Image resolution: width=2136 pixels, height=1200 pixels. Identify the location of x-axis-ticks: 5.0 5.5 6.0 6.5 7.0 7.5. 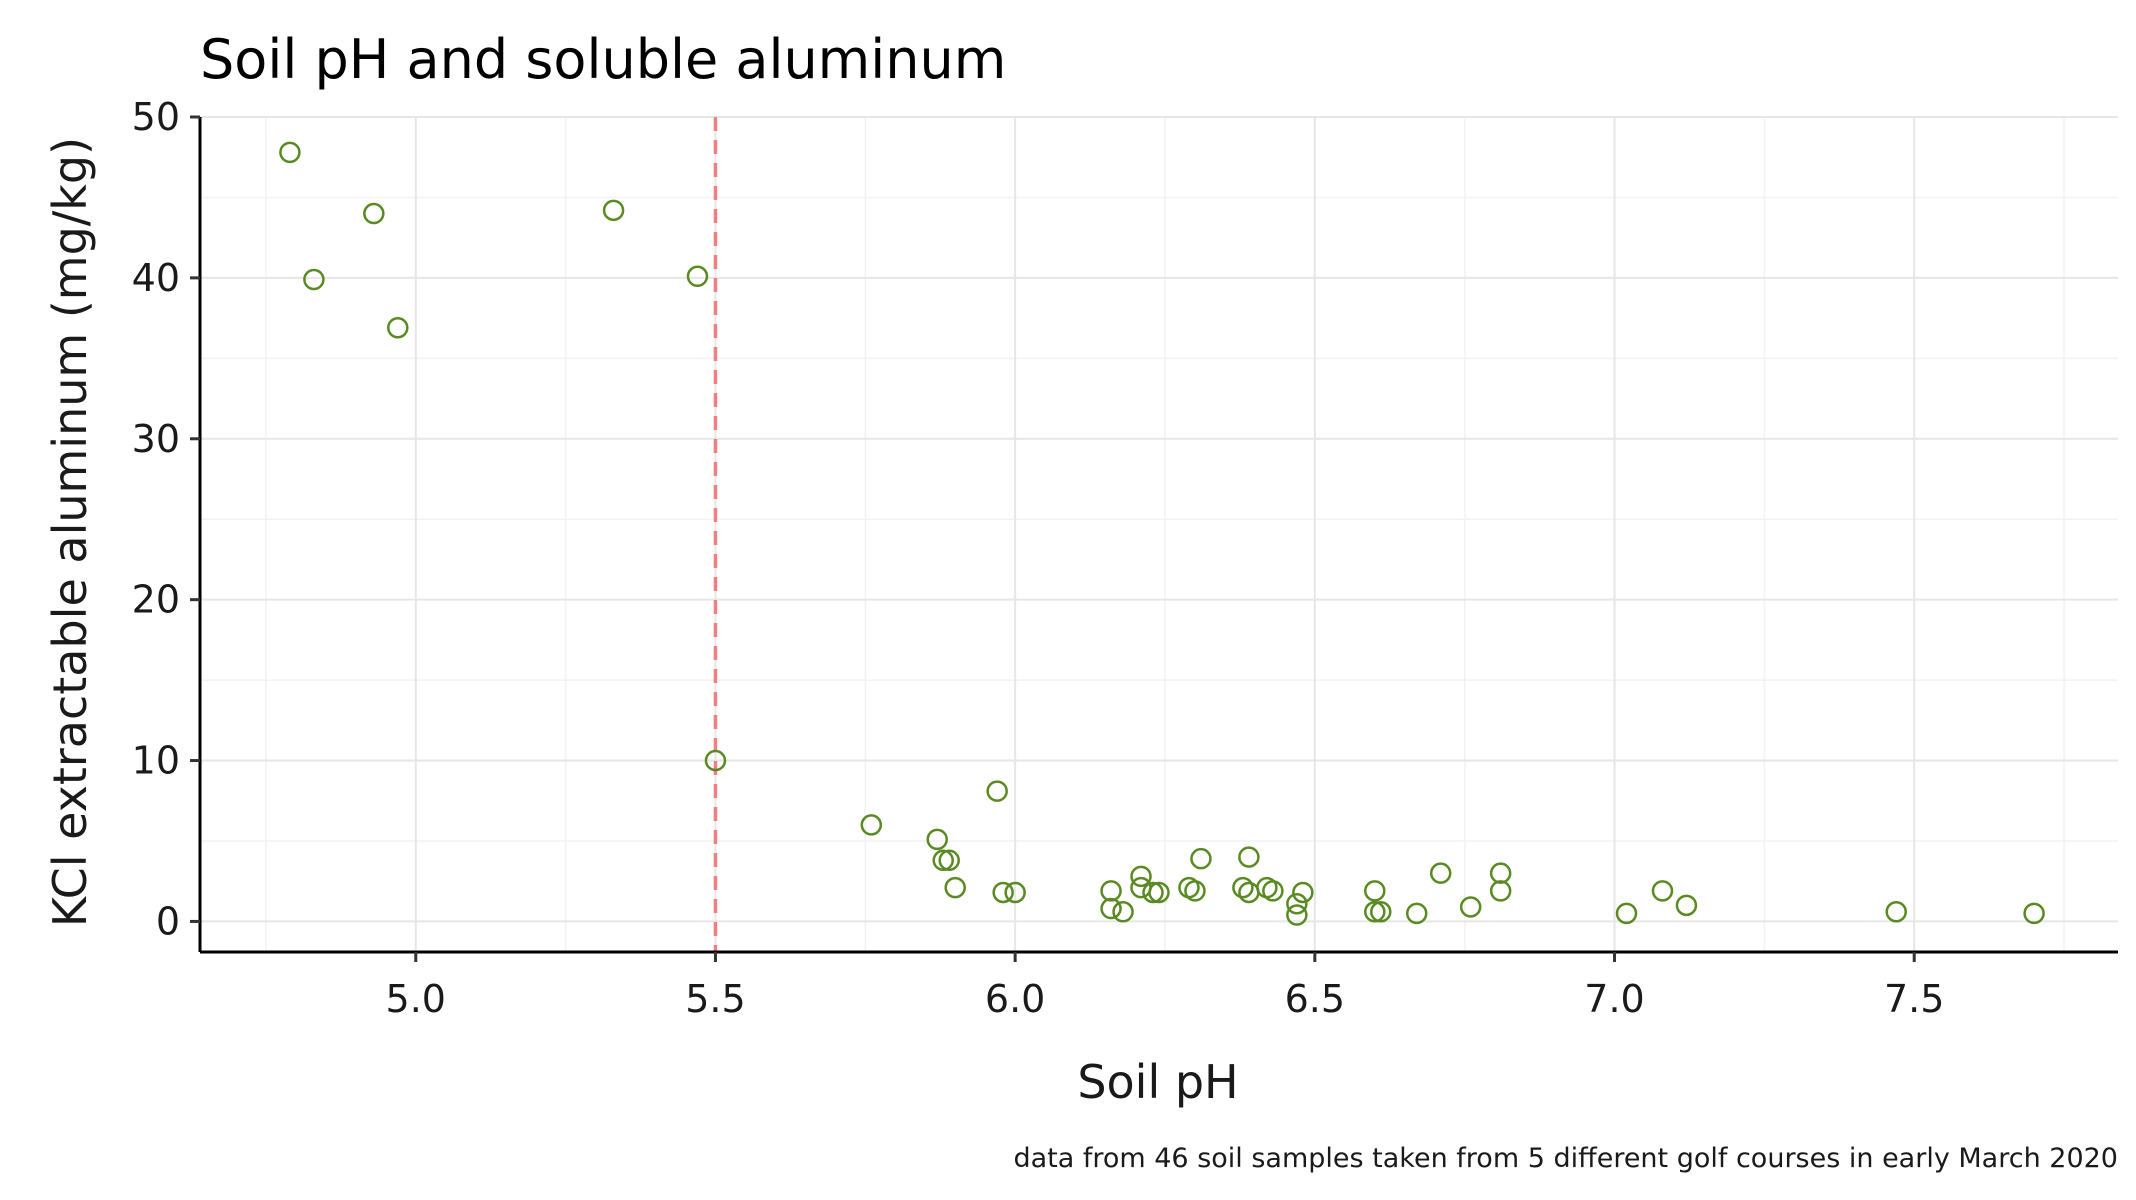
(1165, 986).